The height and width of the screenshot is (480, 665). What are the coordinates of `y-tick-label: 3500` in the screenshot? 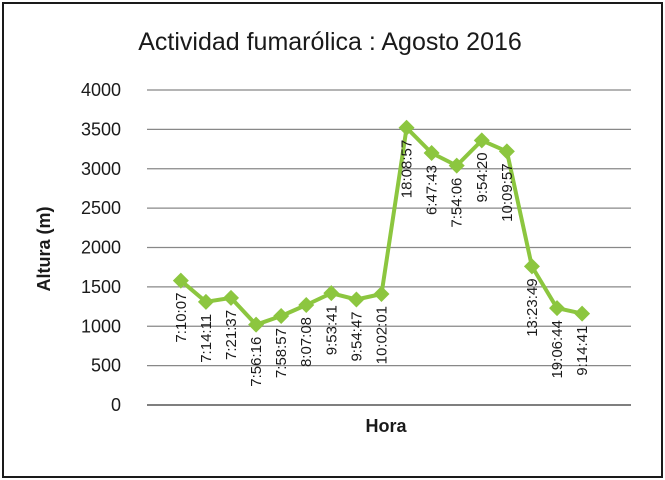 It's located at (101, 129).